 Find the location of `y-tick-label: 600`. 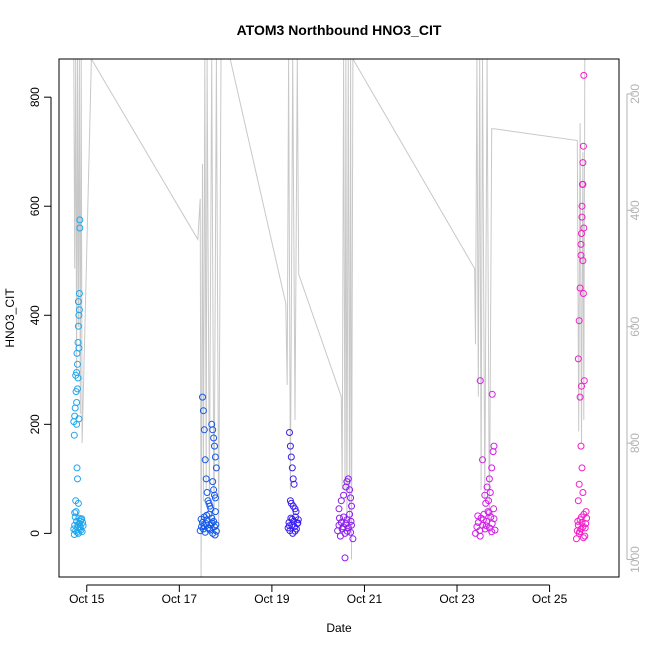

y-tick-label: 600 is located at coordinates (35, 206).